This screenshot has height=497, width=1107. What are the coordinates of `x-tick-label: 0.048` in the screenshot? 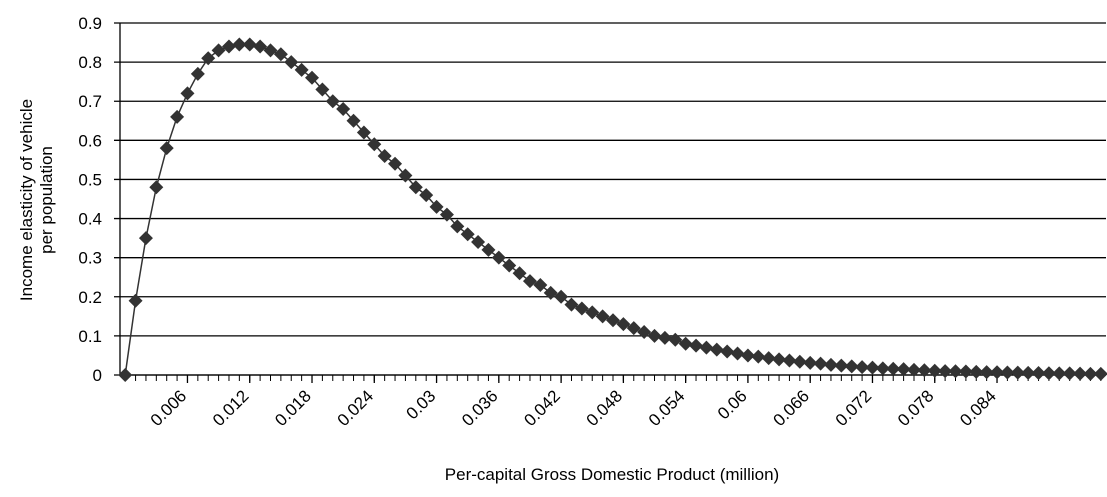 It's located at (605, 408).